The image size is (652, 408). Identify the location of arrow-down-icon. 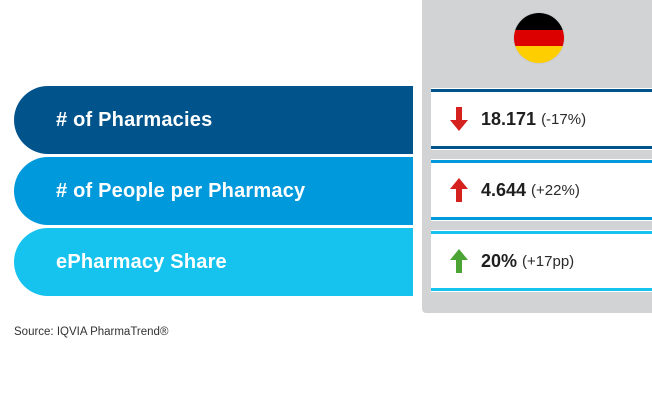
(459, 119).